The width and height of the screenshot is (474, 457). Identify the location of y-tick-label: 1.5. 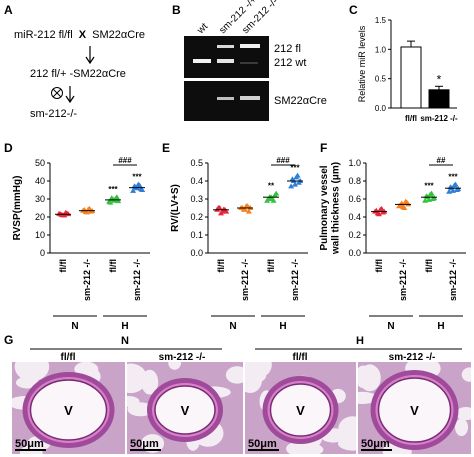
(381, 20).